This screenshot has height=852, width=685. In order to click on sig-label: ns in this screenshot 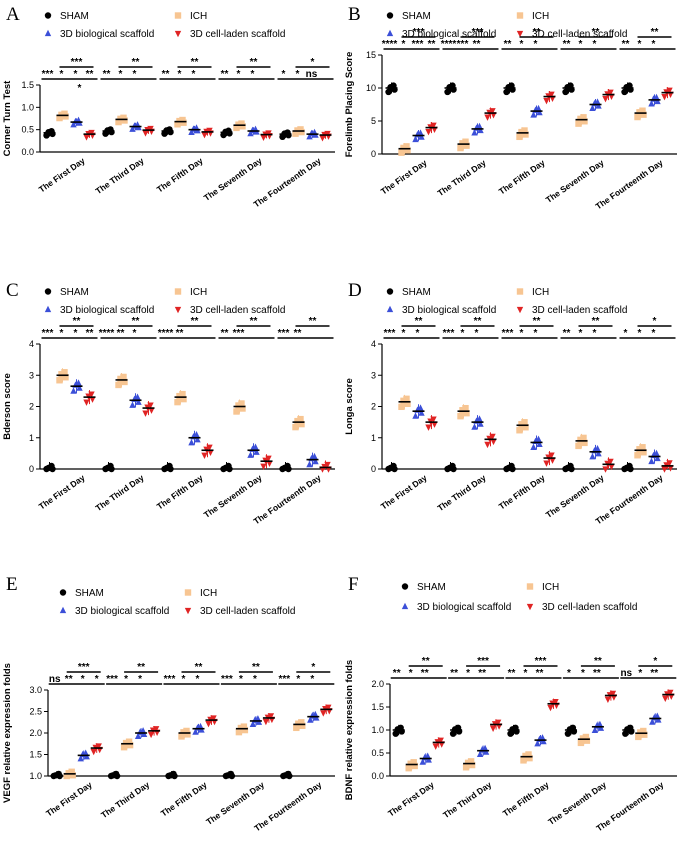, I will do `click(626, 673)`.